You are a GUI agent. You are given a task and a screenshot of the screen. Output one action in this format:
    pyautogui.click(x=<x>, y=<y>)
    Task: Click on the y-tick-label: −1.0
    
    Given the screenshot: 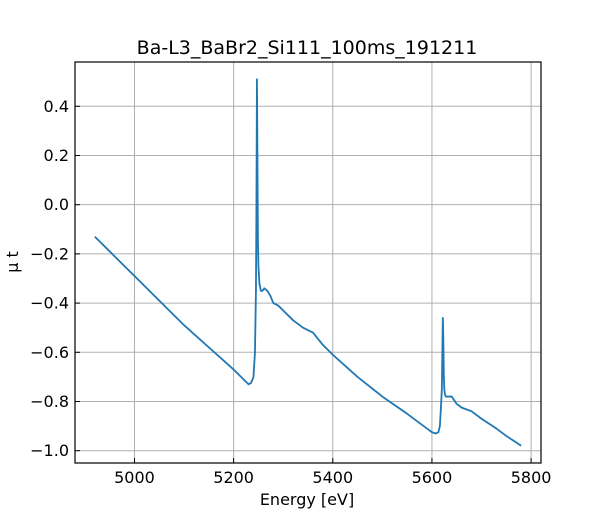 What is the action you would take?
    pyautogui.click(x=49, y=450)
    